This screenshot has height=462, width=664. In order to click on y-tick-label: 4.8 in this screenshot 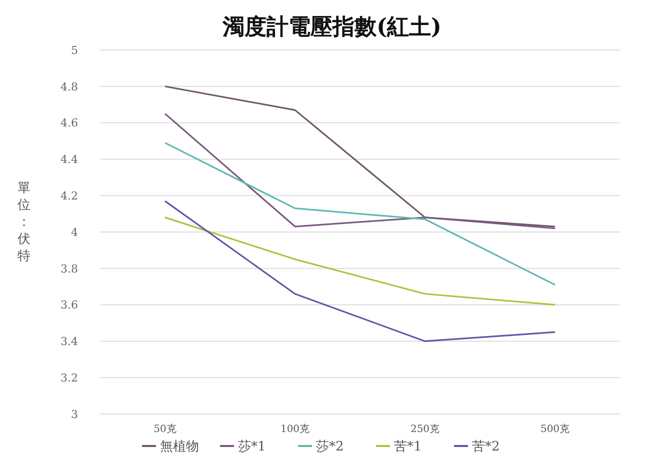, I will do `click(69, 87)`.